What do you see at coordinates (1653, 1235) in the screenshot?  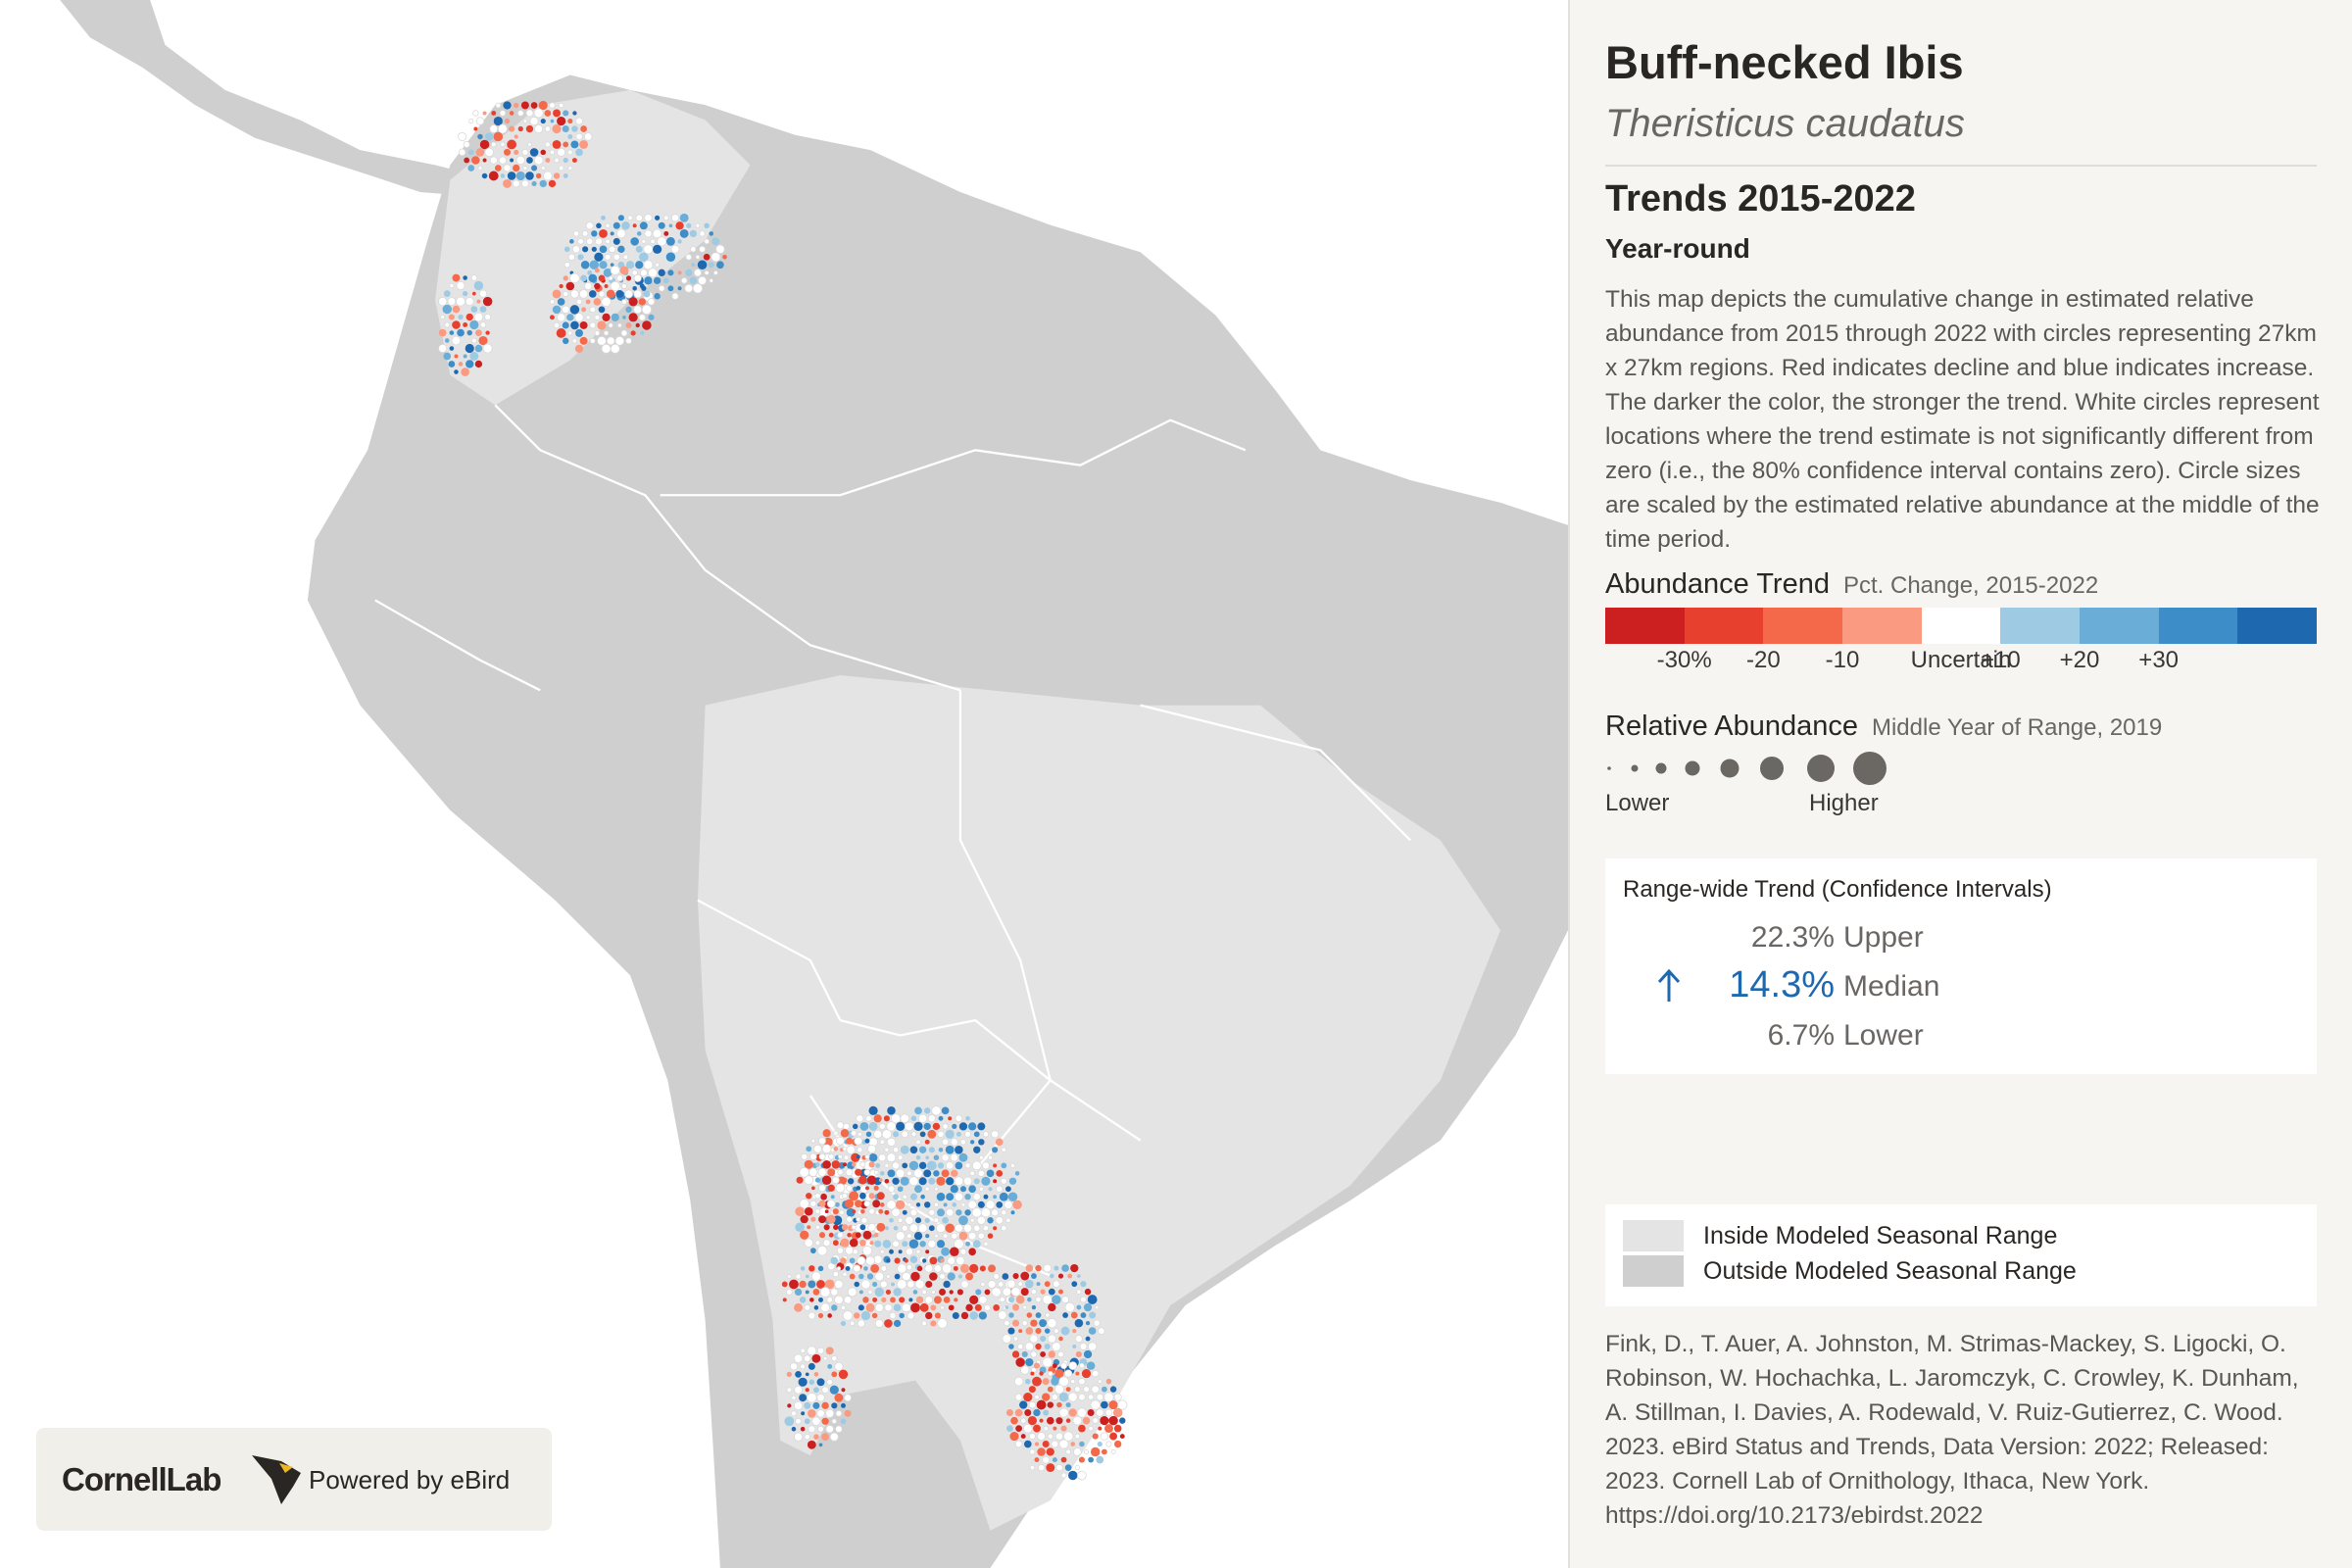 I see `inside-swatch` at bounding box center [1653, 1235].